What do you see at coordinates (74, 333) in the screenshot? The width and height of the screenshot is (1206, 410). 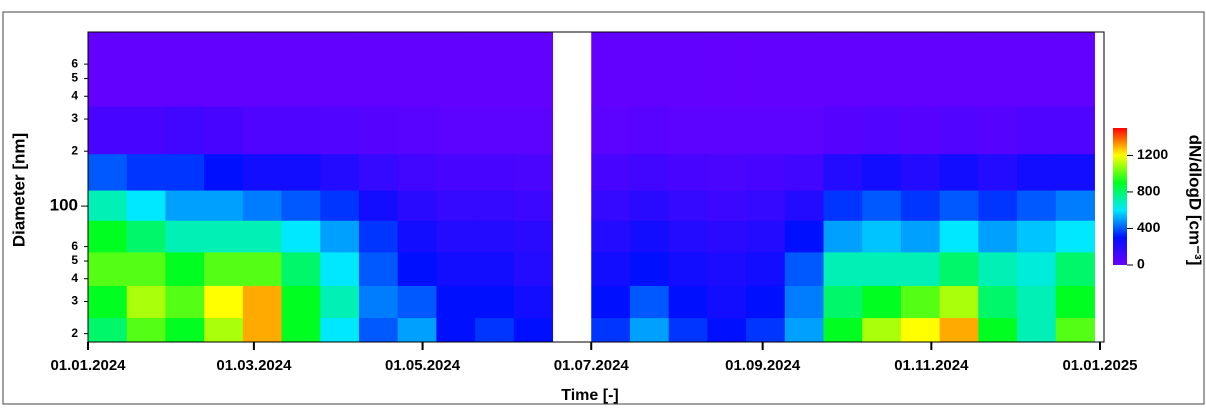 I see `y-tick-label: 2` at bounding box center [74, 333].